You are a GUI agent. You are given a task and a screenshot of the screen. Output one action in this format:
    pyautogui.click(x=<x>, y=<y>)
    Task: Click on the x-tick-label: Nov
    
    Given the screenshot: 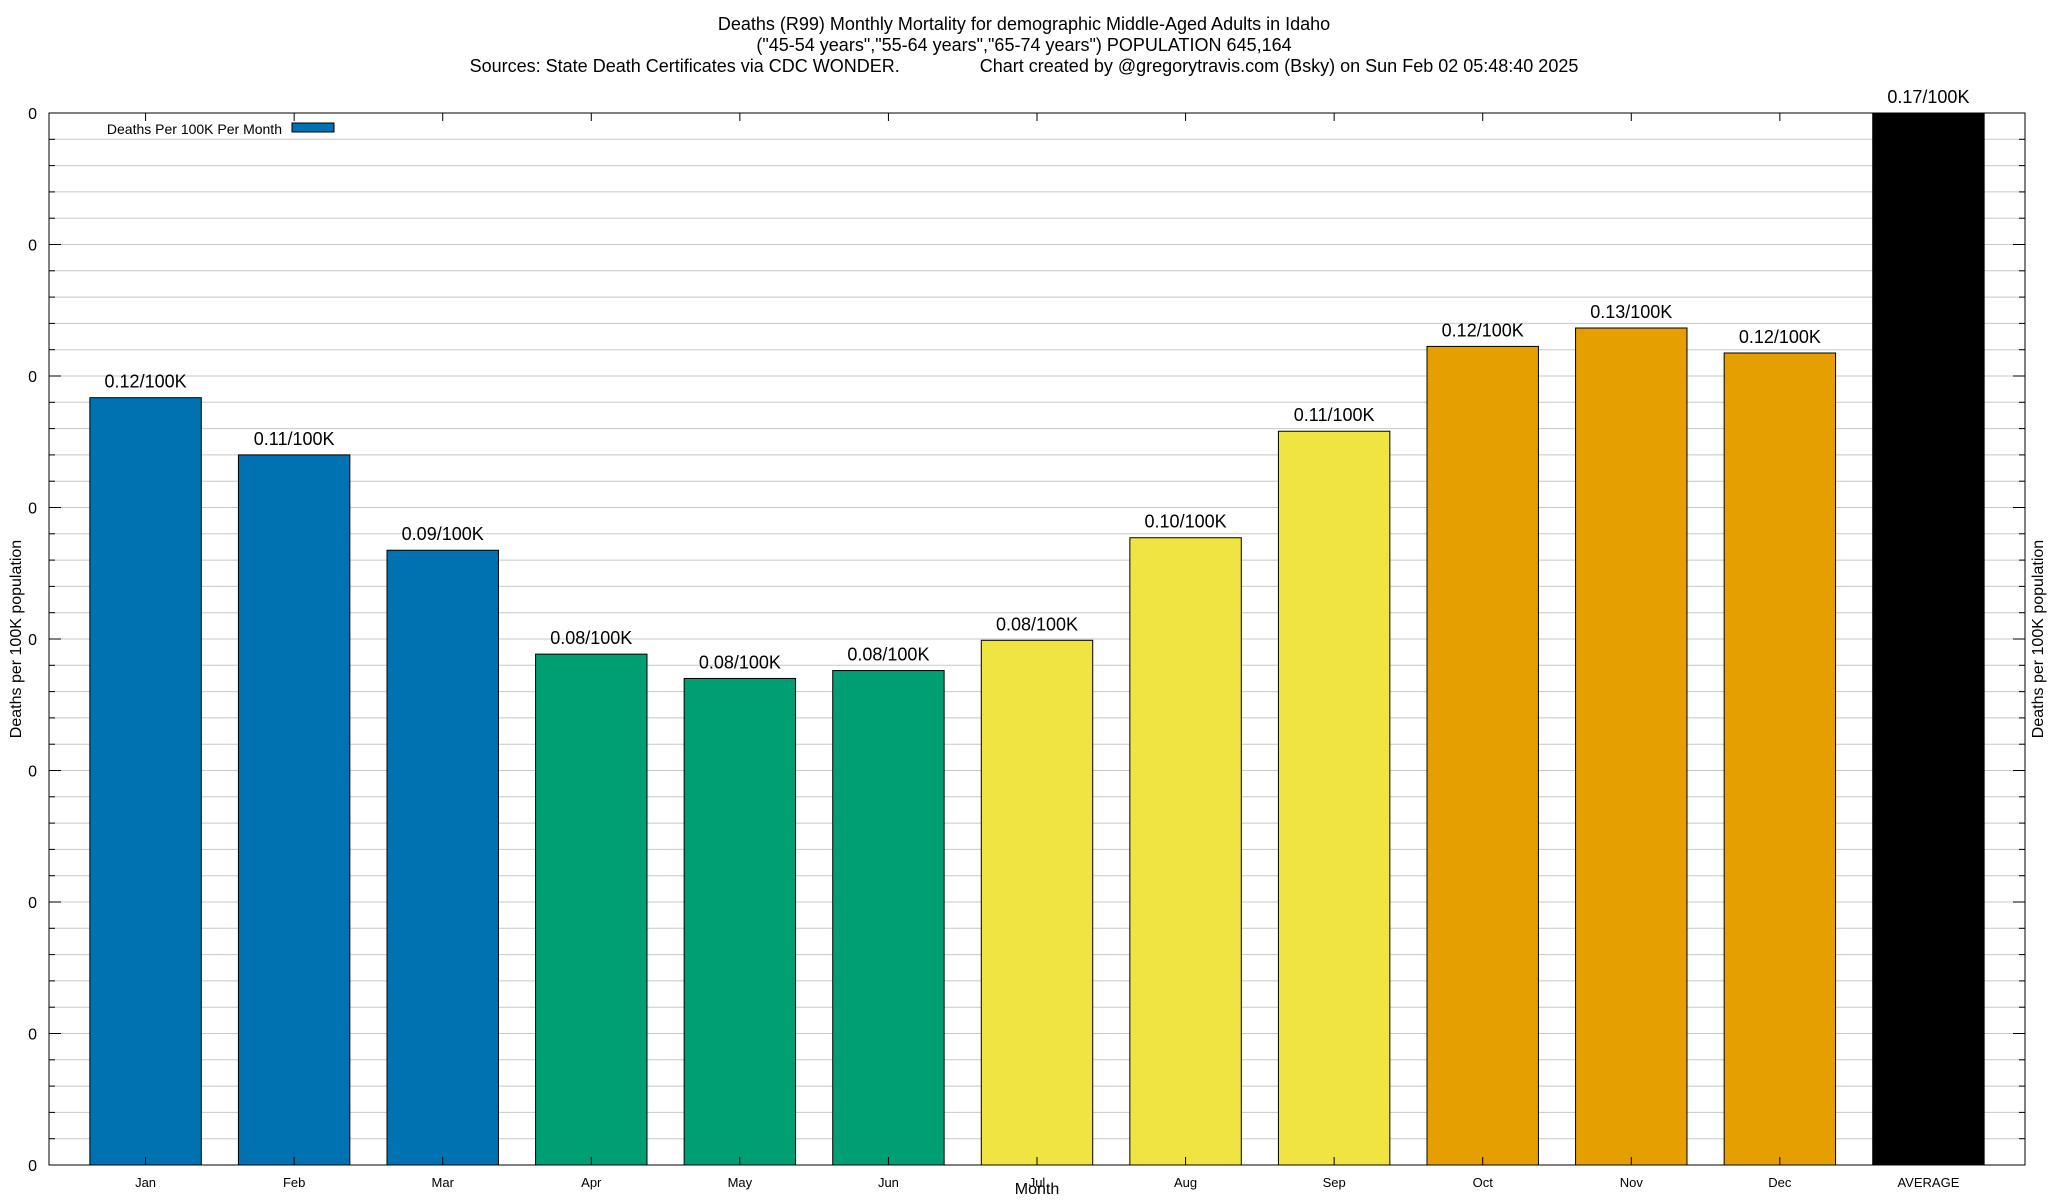 What is the action you would take?
    pyautogui.click(x=1632, y=1182)
    